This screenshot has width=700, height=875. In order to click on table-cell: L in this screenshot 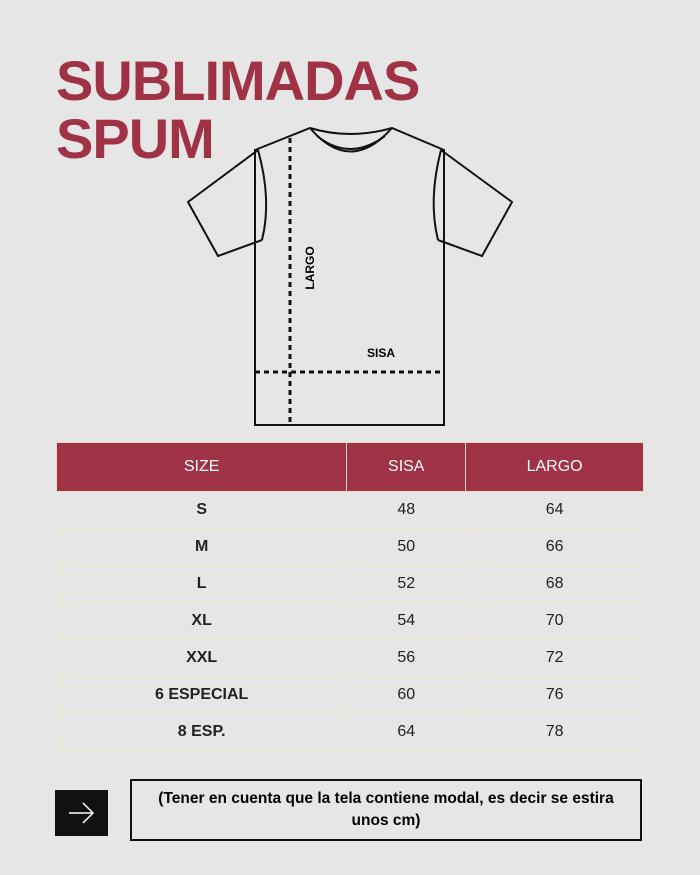, I will do `click(201, 584)`.